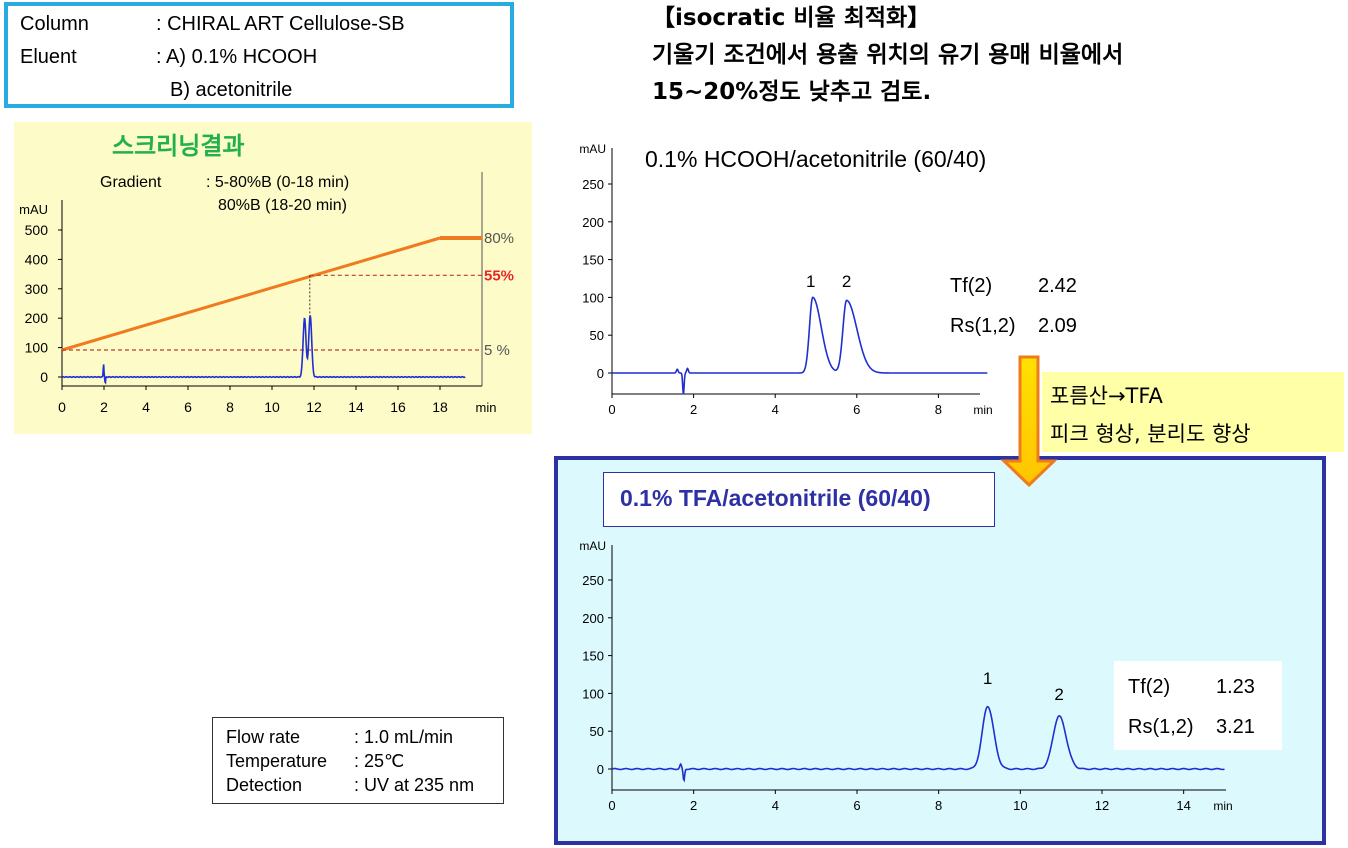 Image resolution: width=1348 pixels, height=848 pixels. I want to click on heading-line2: 기울기 조건에서 용출 위치의 유기 용매 비율에서, so click(888, 55).